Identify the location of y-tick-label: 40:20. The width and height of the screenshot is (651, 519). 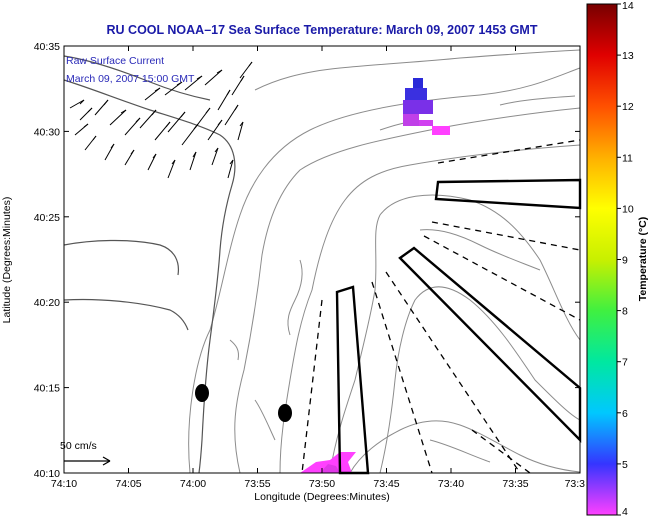
(47, 303).